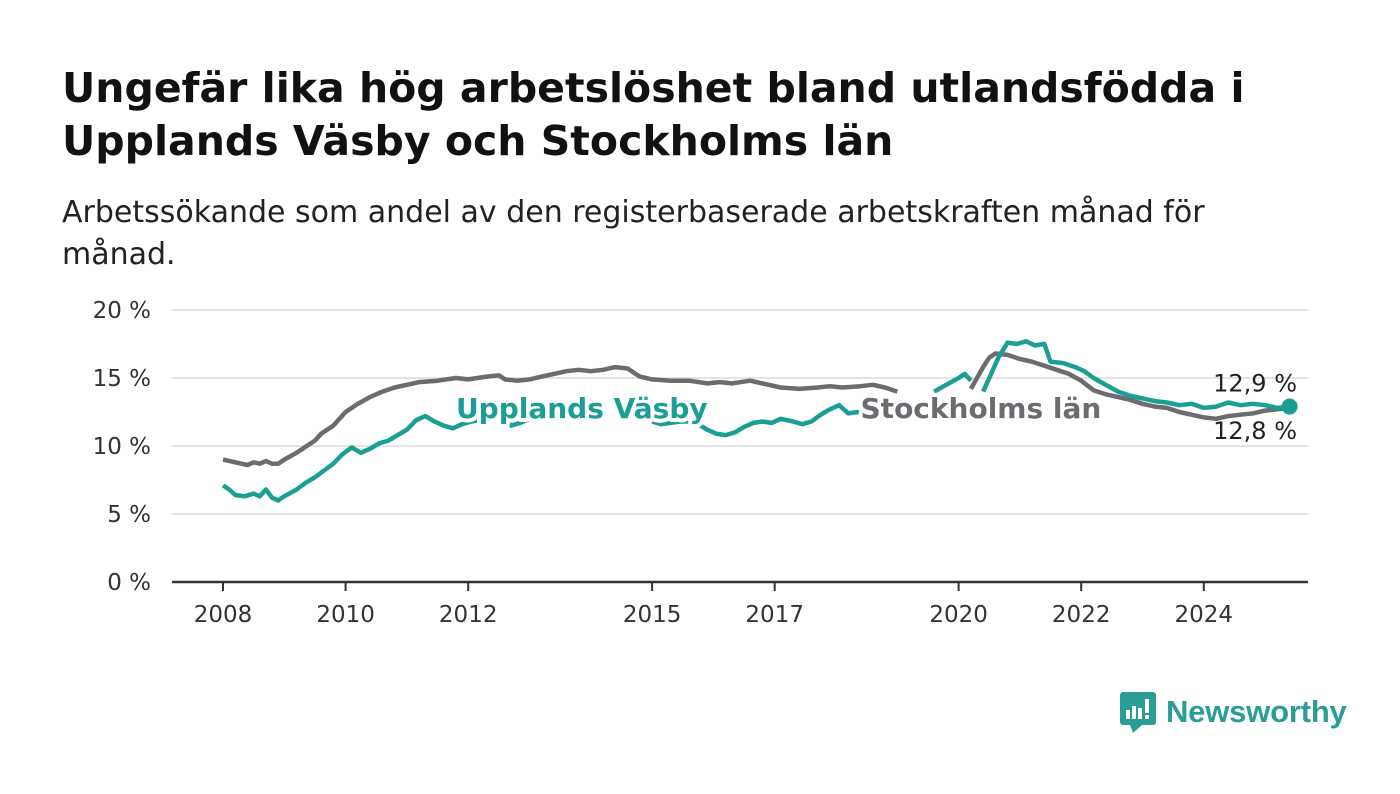 The width and height of the screenshot is (1400, 794). Describe the element at coordinates (1138, 712) in the screenshot. I see `newsworthy-logo-icon` at that location.